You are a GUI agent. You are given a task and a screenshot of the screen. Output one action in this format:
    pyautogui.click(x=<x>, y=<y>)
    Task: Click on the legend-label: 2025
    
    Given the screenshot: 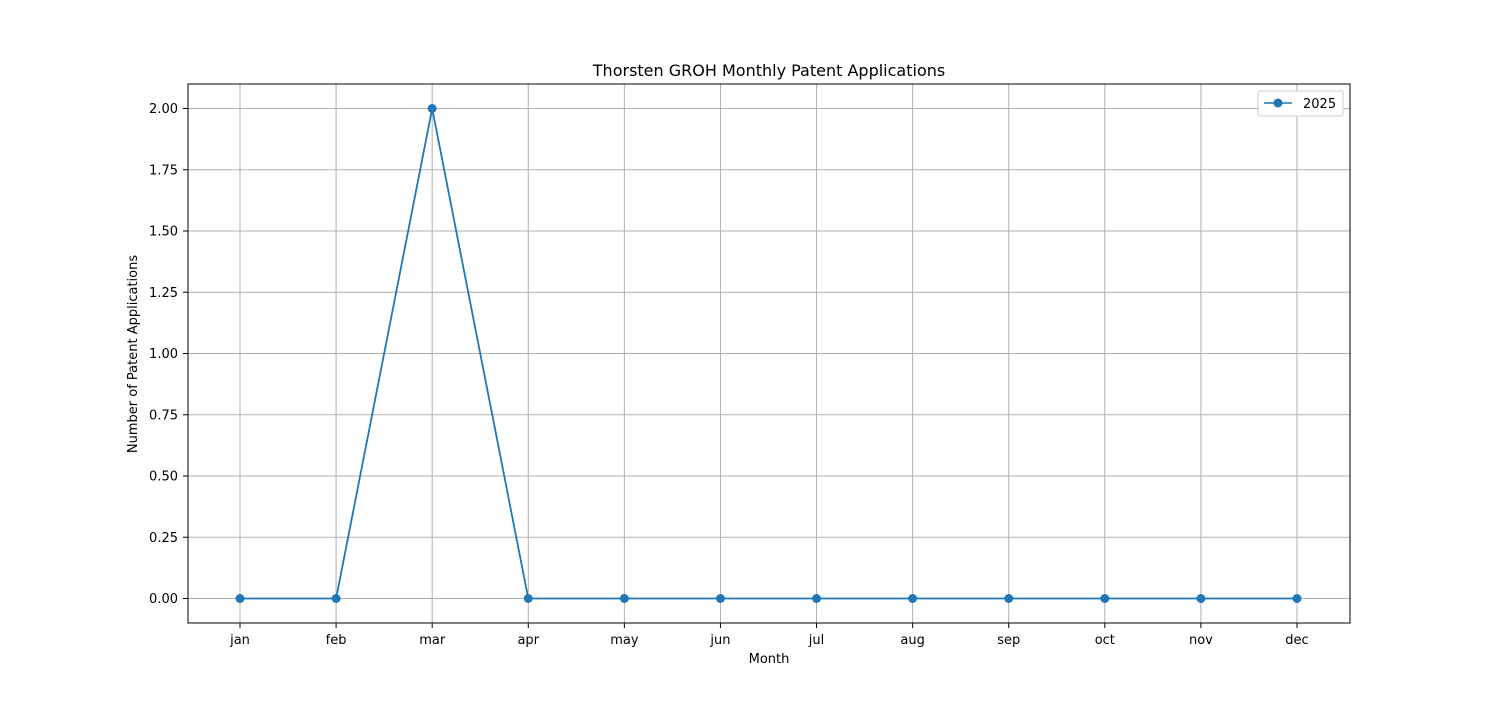 What is the action you would take?
    pyautogui.click(x=1319, y=104)
    